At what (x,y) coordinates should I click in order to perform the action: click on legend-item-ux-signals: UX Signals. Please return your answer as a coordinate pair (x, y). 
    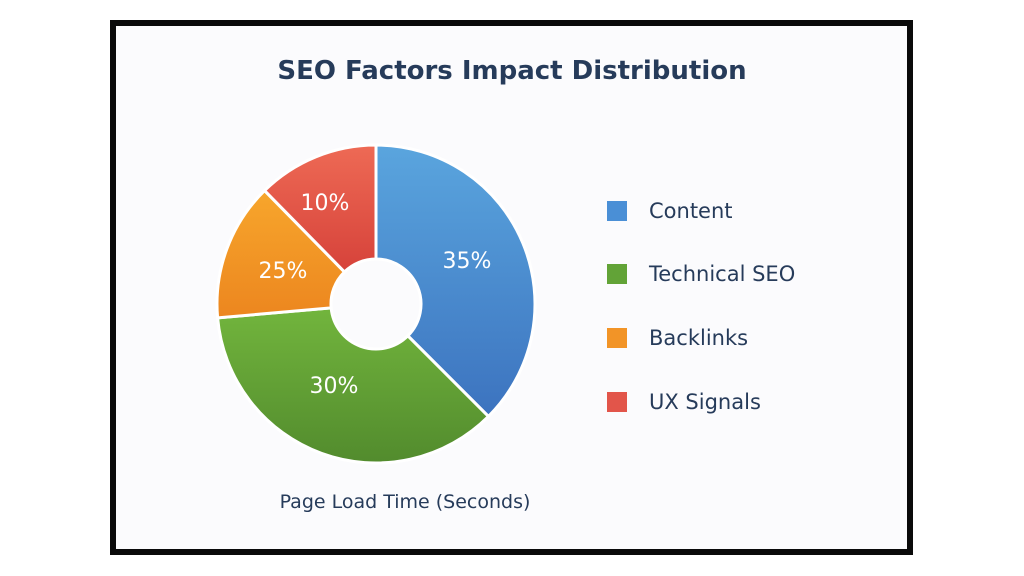
    Looking at the image, I should click on (684, 402).